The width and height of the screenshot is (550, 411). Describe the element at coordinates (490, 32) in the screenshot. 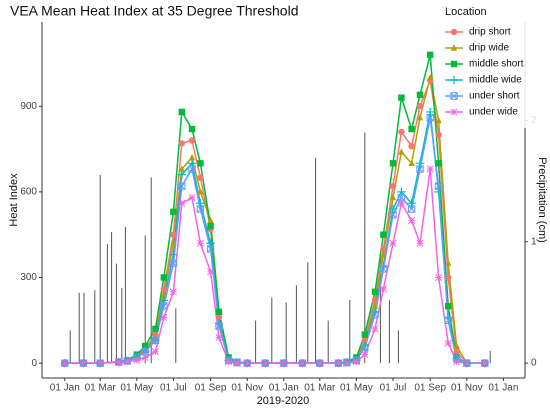

I see `legend-label: drip short` at that location.